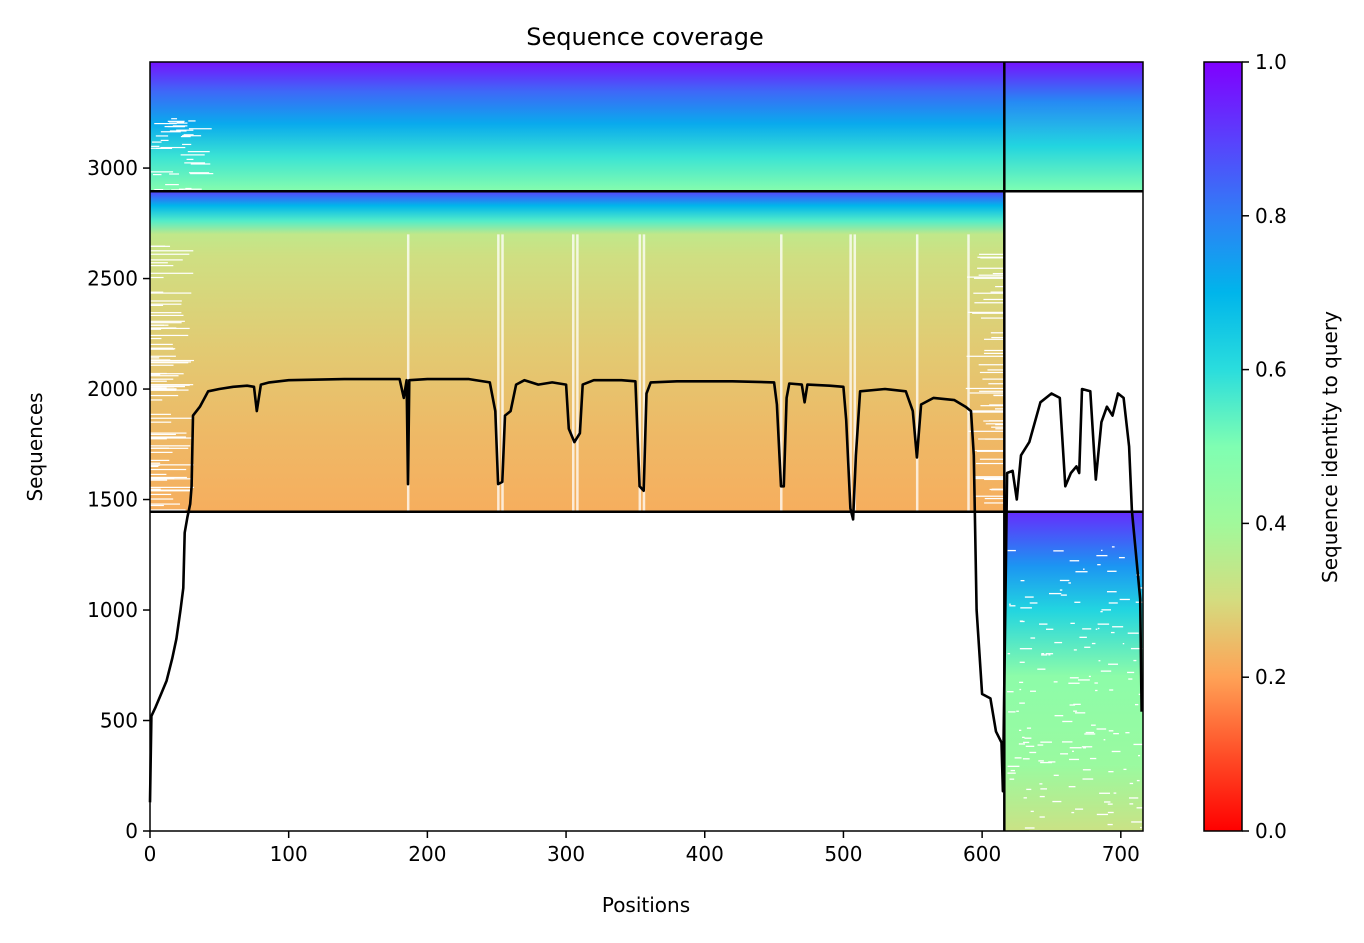 This screenshot has width=1364, height=943. Describe the element at coordinates (112, 610) in the screenshot. I see `y-tick-label: 1000` at that location.